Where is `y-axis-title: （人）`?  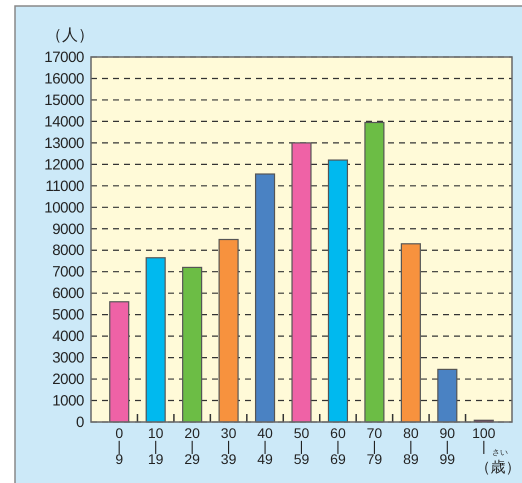
y-axis-title: （人） is located at coordinates (70, 35).